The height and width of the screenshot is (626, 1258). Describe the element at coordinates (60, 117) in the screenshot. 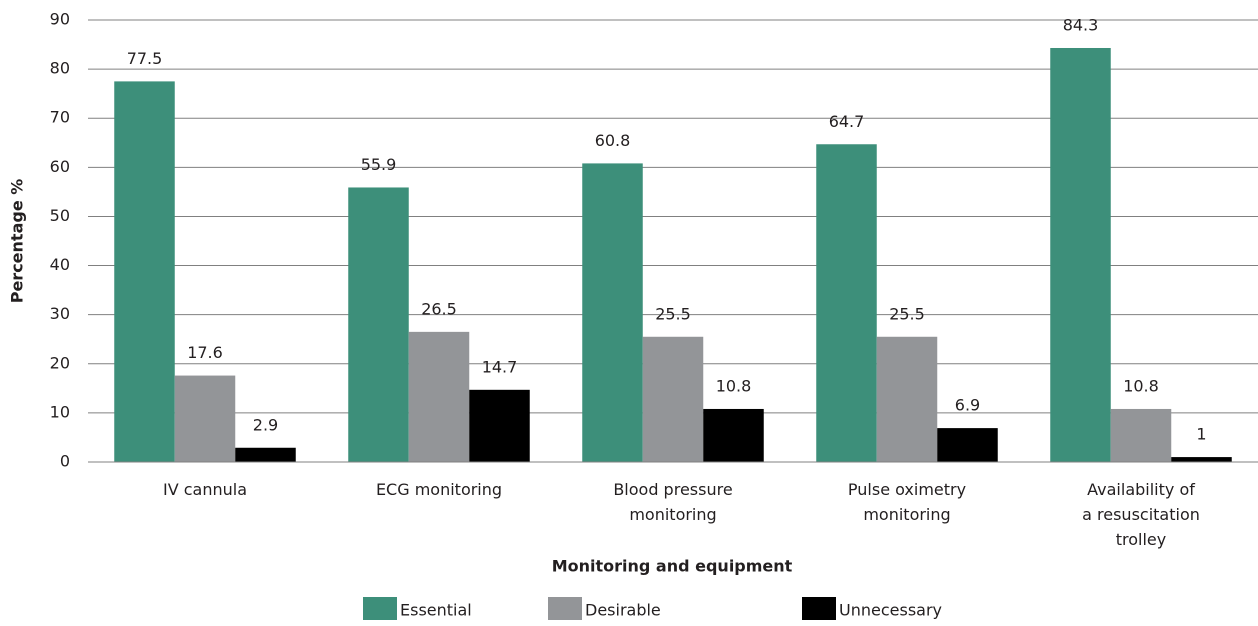

I see `y-tick-label: 70` at that location.